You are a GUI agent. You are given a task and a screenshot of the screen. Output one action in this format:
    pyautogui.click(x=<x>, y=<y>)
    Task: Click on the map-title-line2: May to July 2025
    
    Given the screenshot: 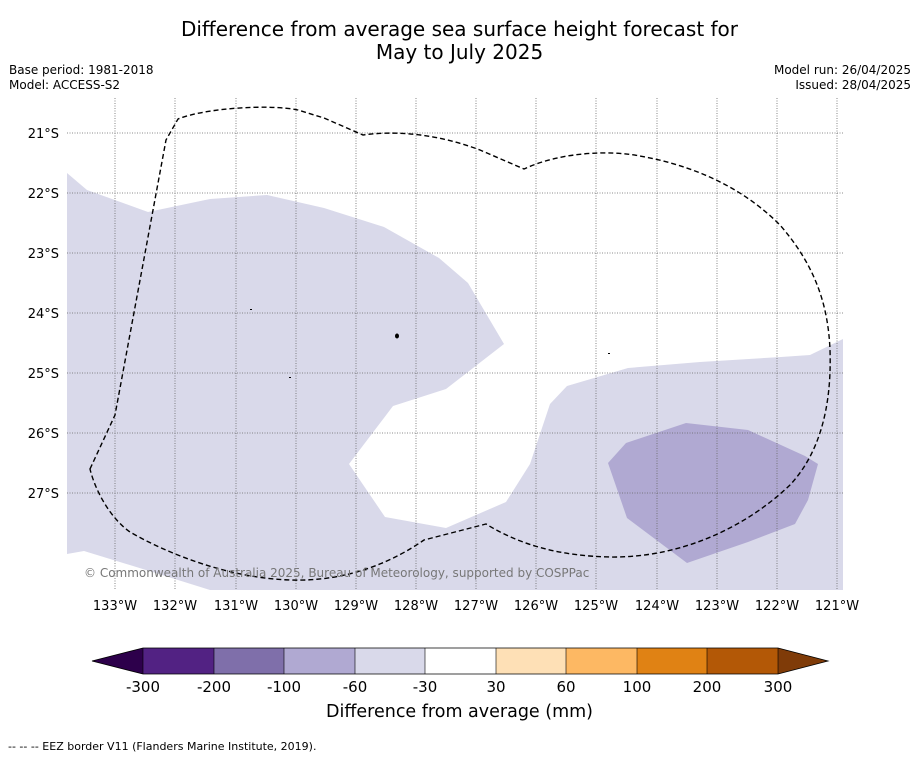 What is the action you would take?
    pyautogui.click(x=459, y=52)
    